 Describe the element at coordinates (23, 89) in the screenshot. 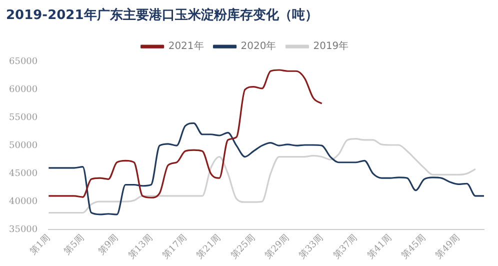

I see `y-tick-label: 60000` at that location.